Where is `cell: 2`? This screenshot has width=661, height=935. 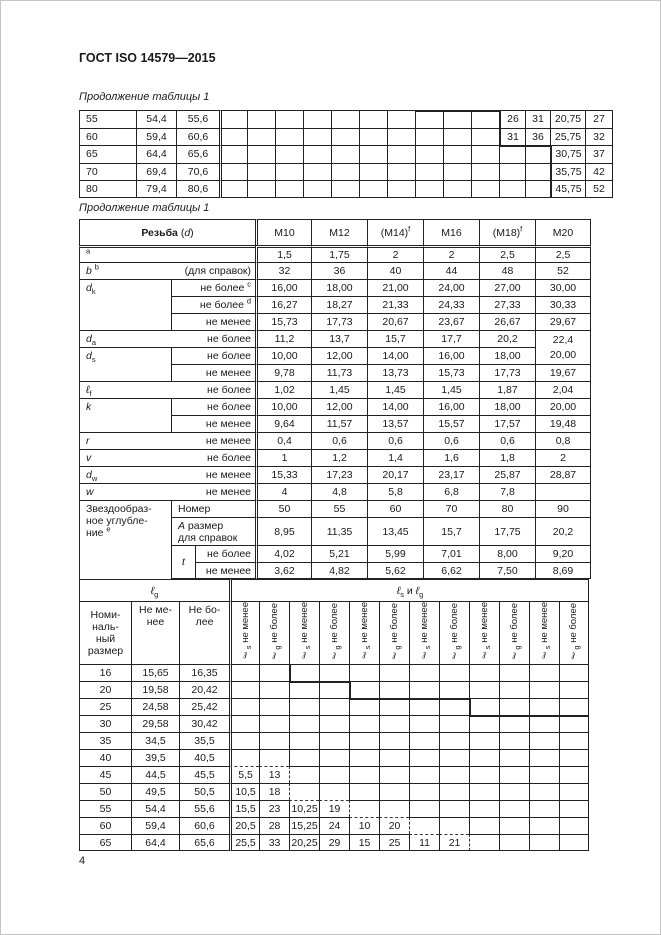 cell: 2 is located at coordinates (395, 253).